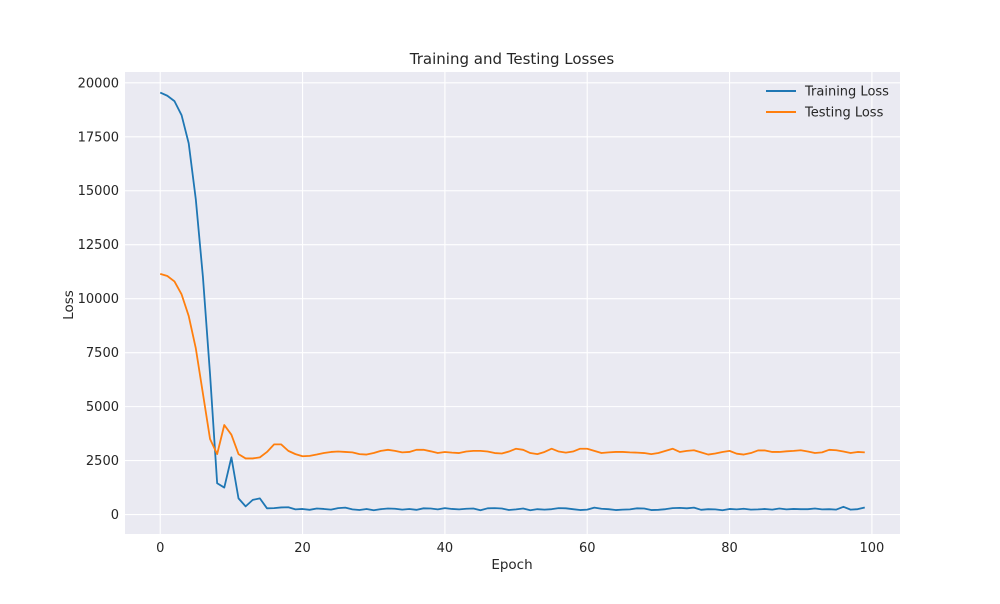 The image size is (1000, 604). What do you see at coordinates (115, 515) in the screenshot?
I see `y-tick-label: 0` at bounding box center [115, 515].